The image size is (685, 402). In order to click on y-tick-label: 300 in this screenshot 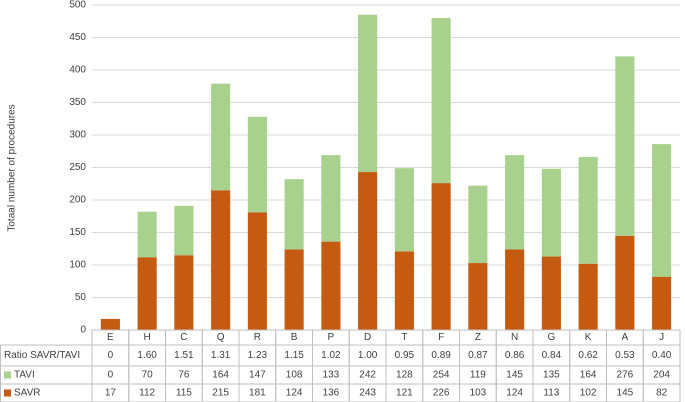, I will do `click(77, 135)`.